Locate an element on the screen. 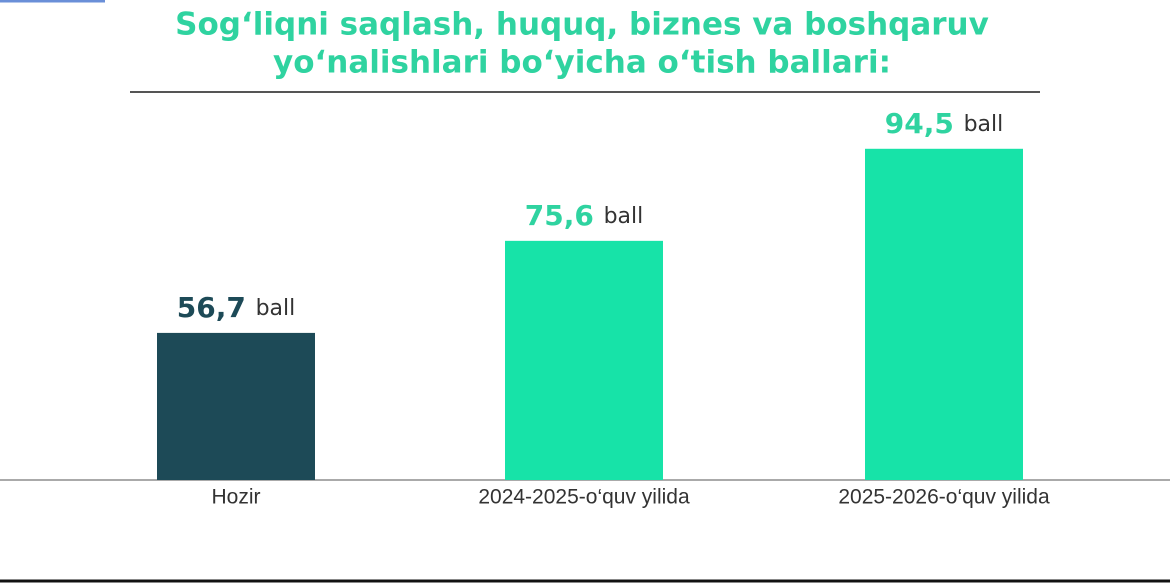  value-number: 56,7 is located at coordinates (211, 307).